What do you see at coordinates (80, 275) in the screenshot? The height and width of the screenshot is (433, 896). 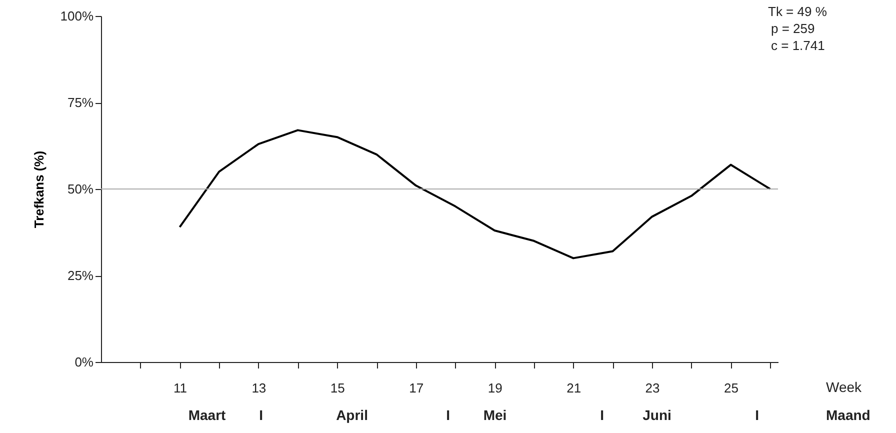 I see `y-tick-label: 25%` at bounding box center [80, 275].